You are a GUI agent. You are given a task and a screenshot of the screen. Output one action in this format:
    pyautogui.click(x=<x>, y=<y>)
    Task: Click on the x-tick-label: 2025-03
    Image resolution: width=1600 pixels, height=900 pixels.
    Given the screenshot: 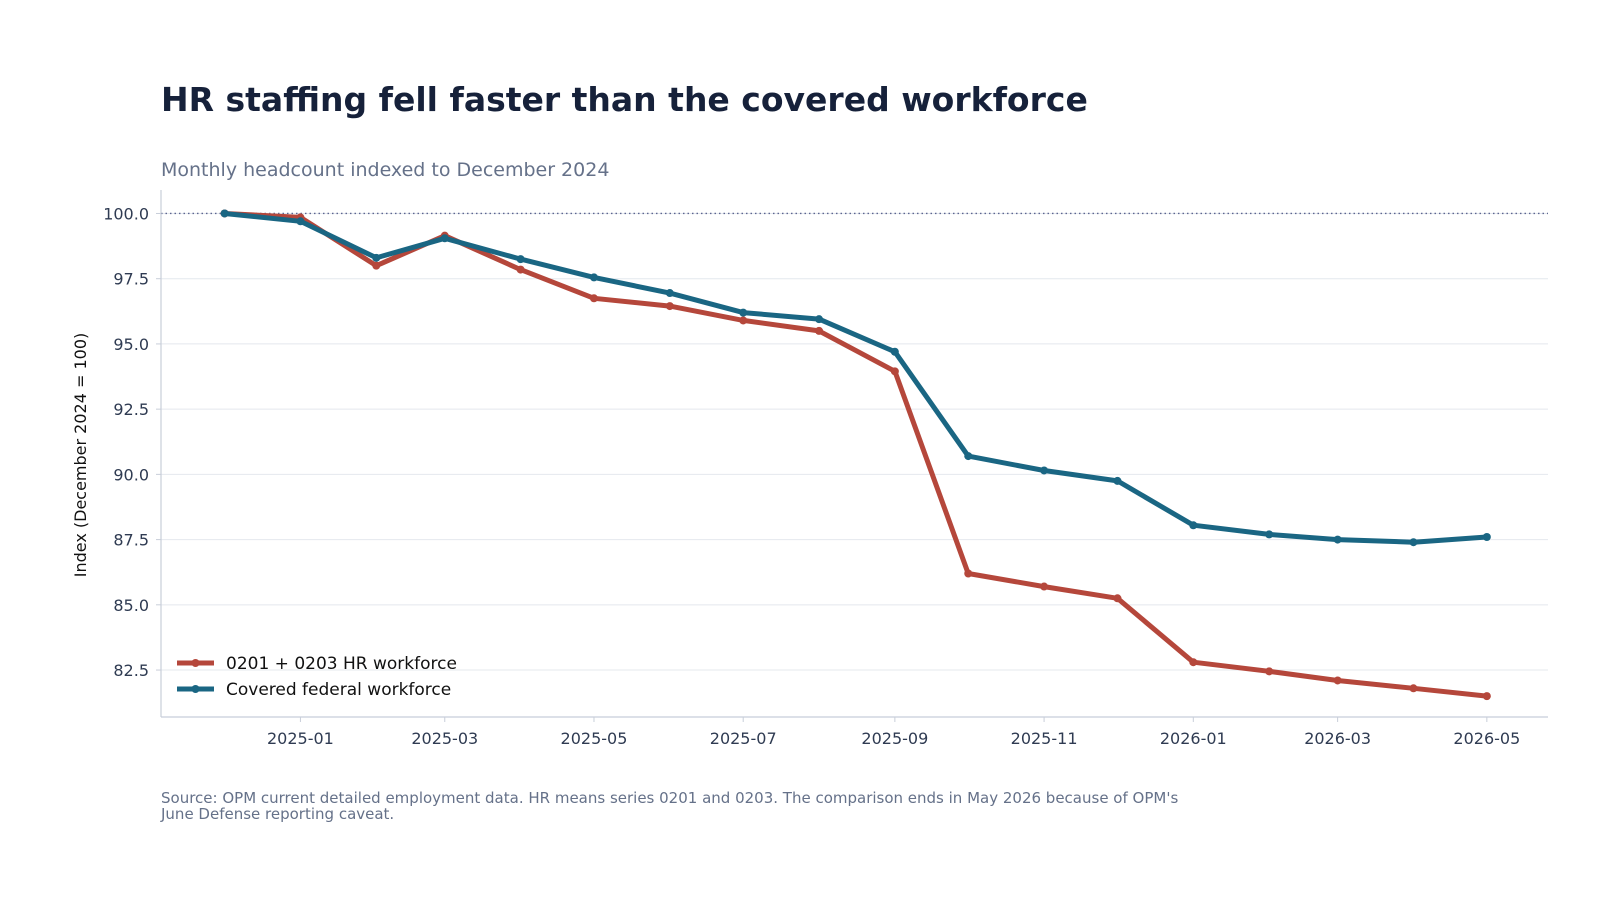 What is the action you would take?
    pyautogui.click(x=444, y=738)
    